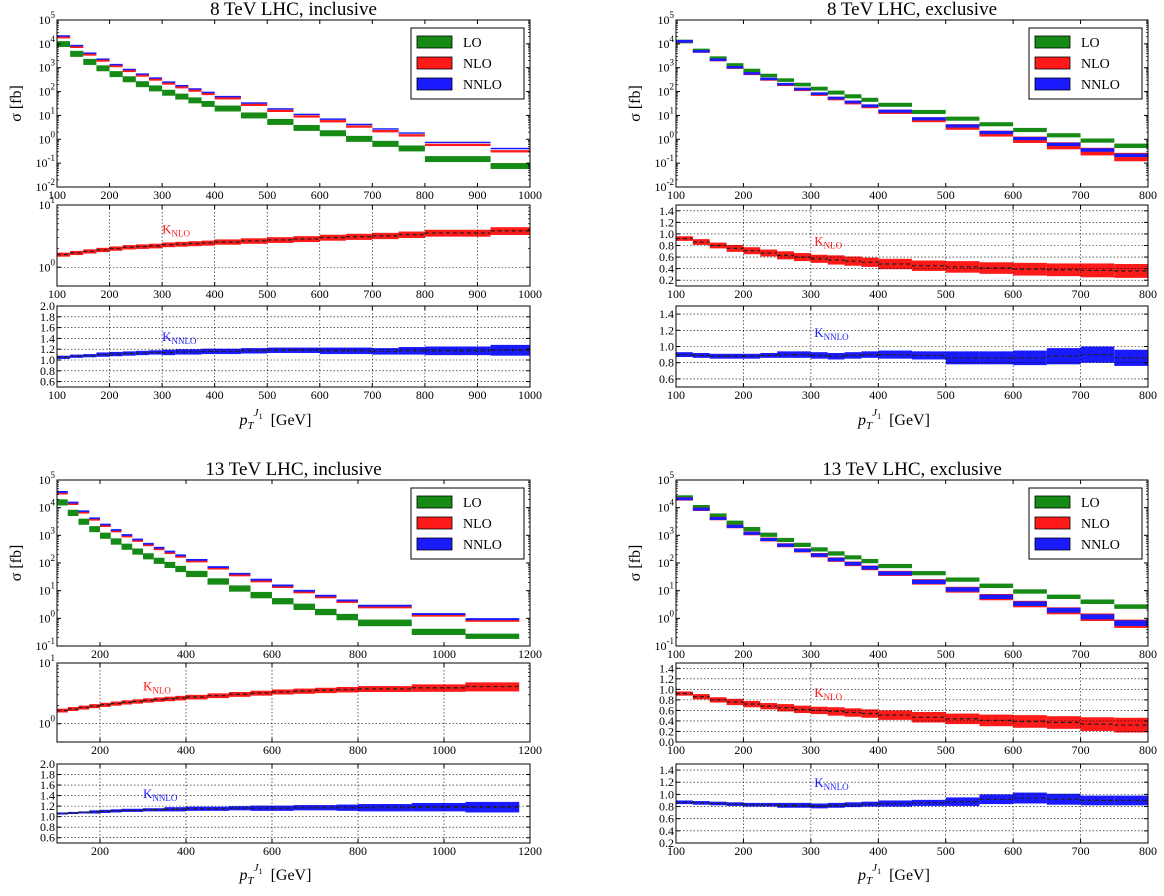  I want to click on y-tick-label: 10⁰, so click(47, 137).